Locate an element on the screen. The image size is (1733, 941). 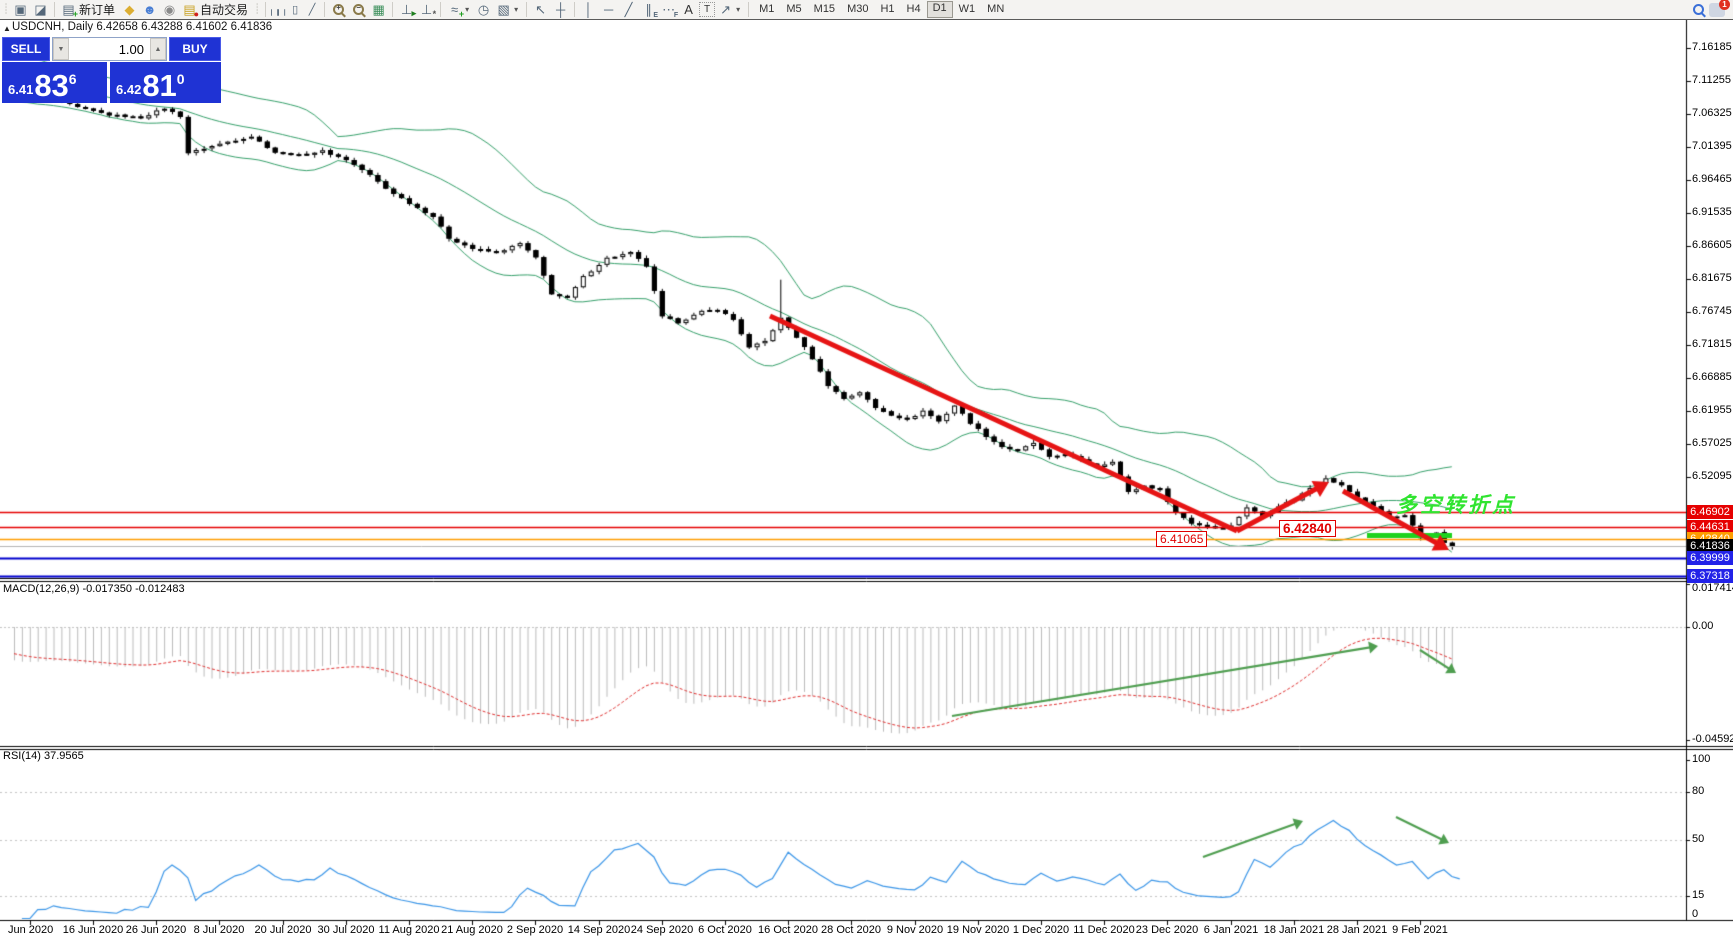
indicators-icon: ≈ + is located at coordinates (458, 10).